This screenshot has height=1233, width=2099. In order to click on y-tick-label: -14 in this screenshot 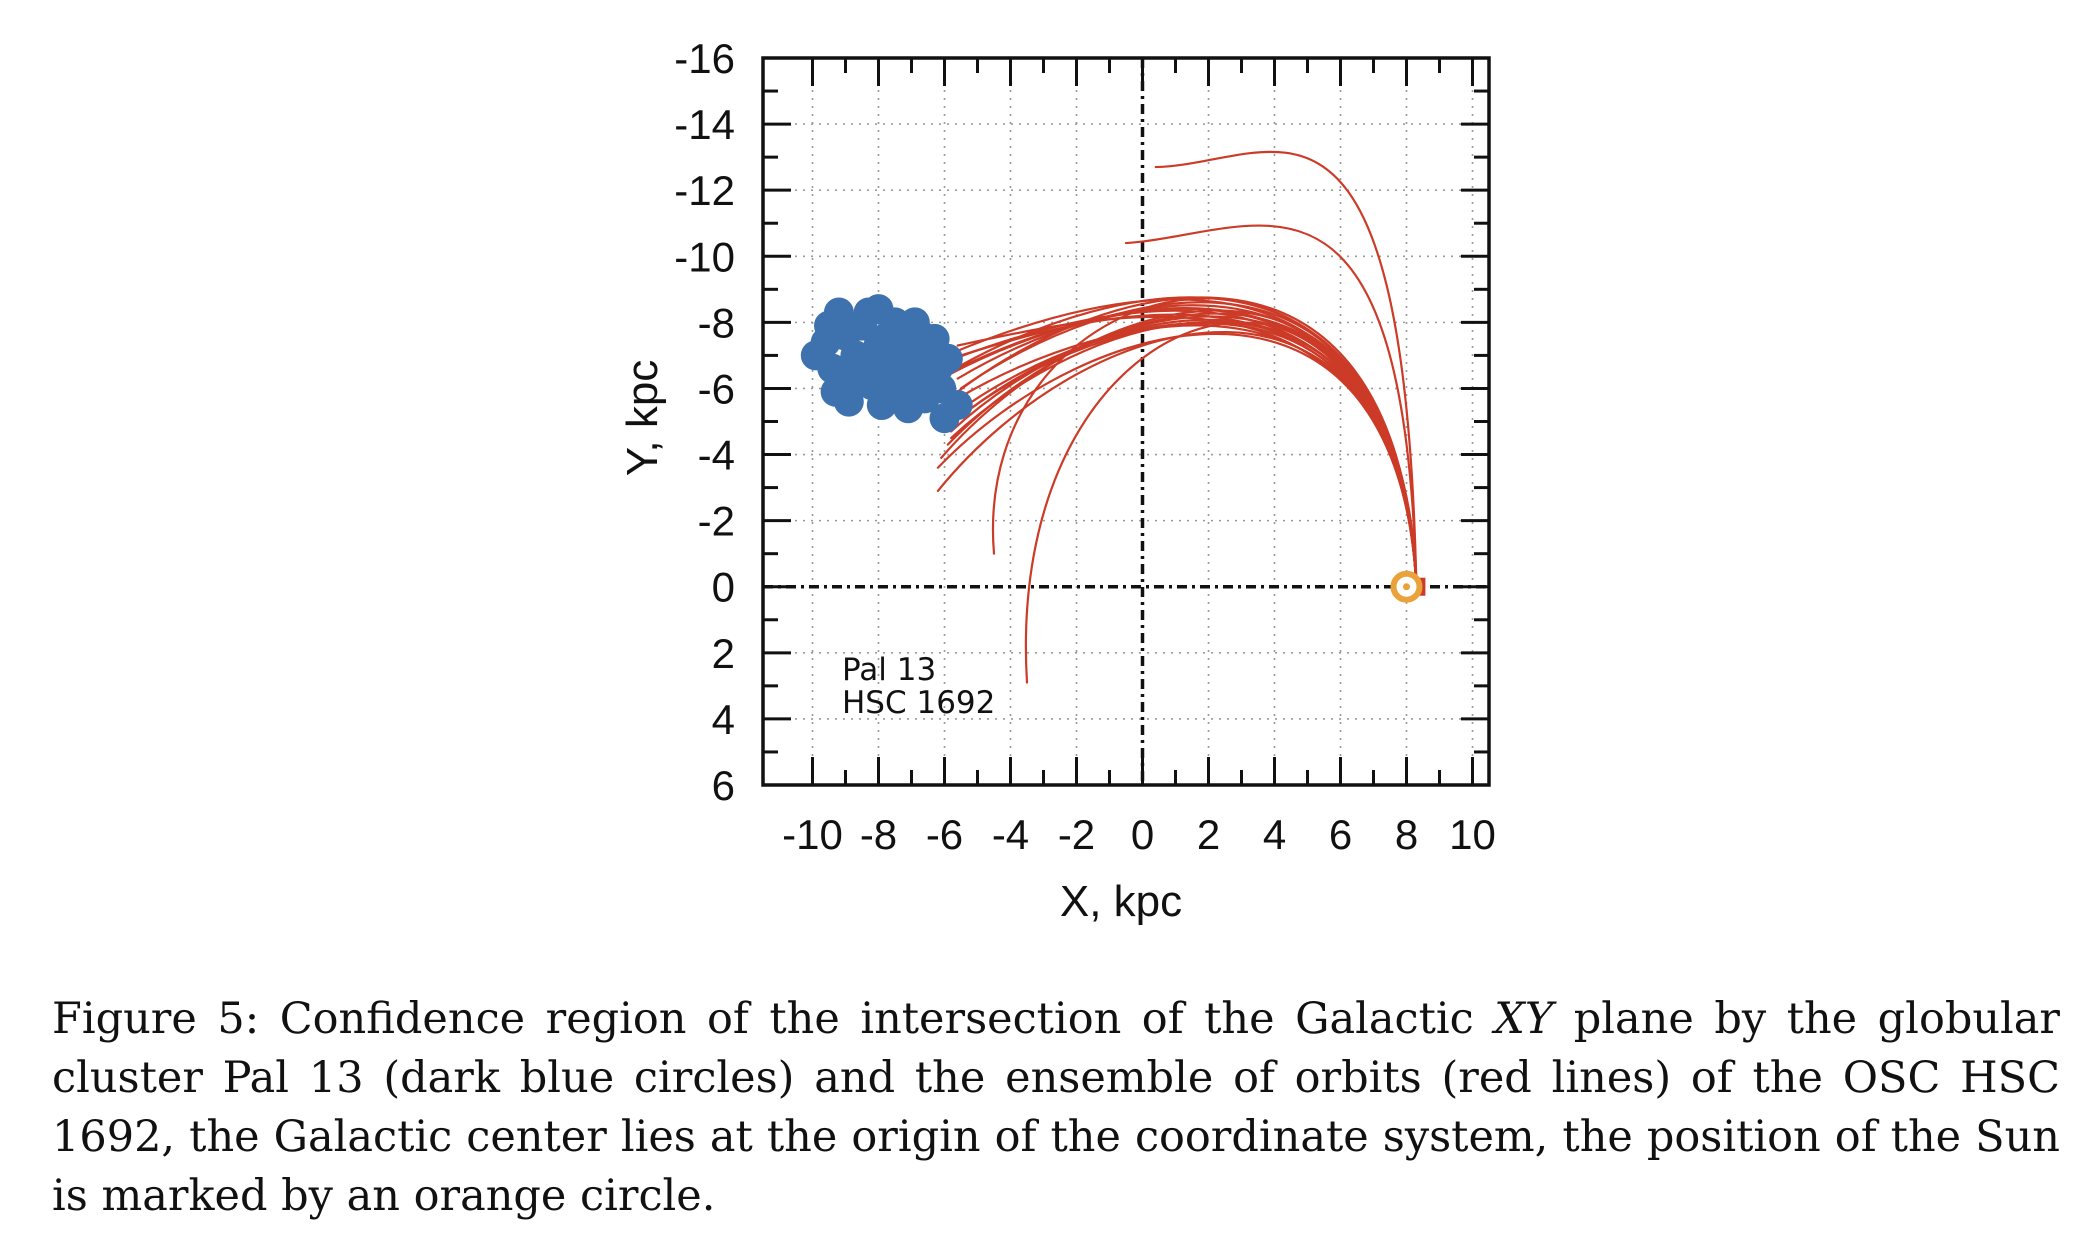, I will do `click(704, 124)`.